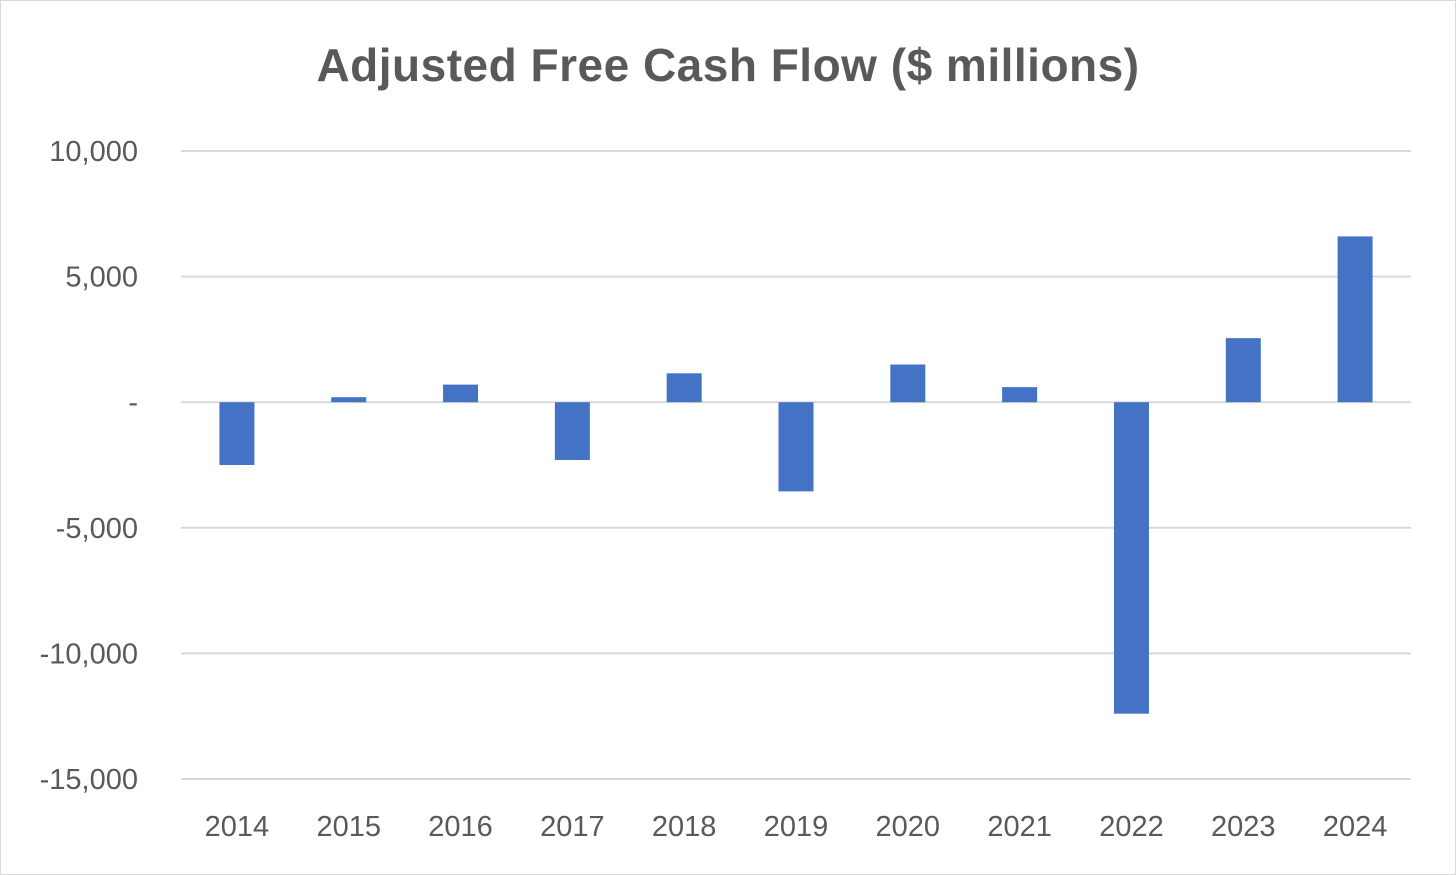  What do you see at coordinates (93, 152) in the screenshot?
I see `y-tick-label: 10,000` at bounding box center [93, 152].